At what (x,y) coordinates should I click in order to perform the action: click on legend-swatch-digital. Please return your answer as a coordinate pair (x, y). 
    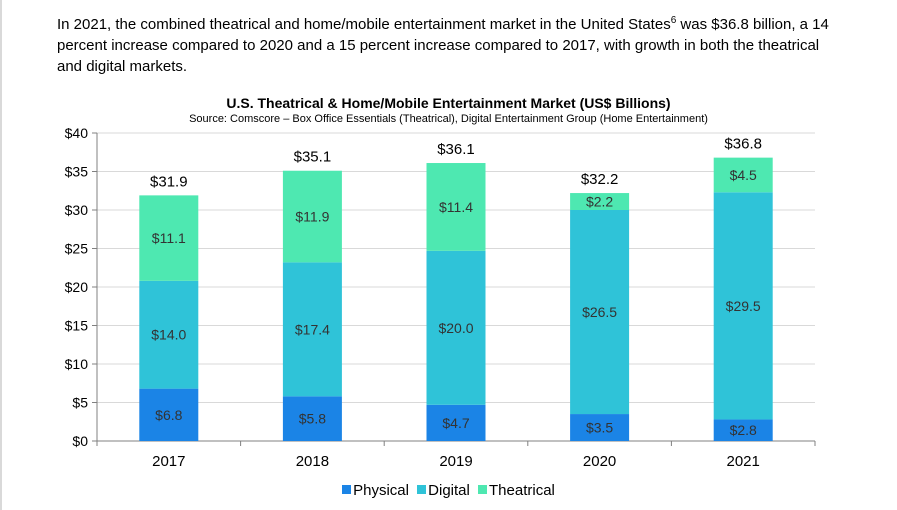
    Looking at the image, I should click on (422, 489).